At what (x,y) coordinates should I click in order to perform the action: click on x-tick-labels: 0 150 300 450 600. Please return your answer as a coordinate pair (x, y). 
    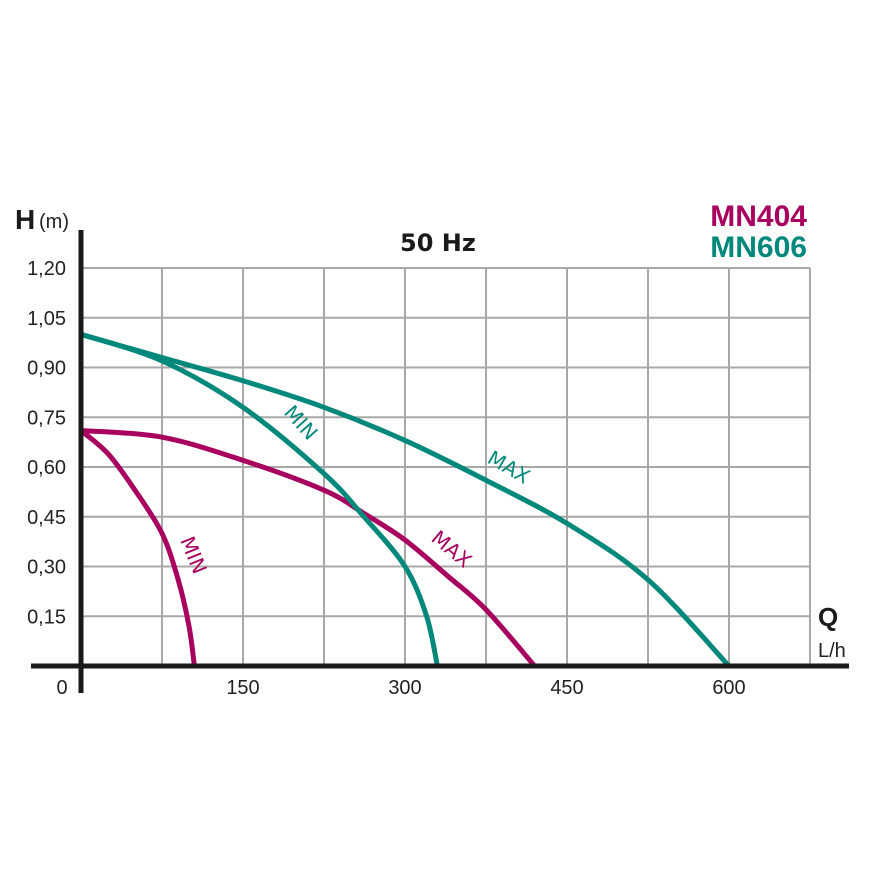
    Looking at the image, I should click on (400, 688).